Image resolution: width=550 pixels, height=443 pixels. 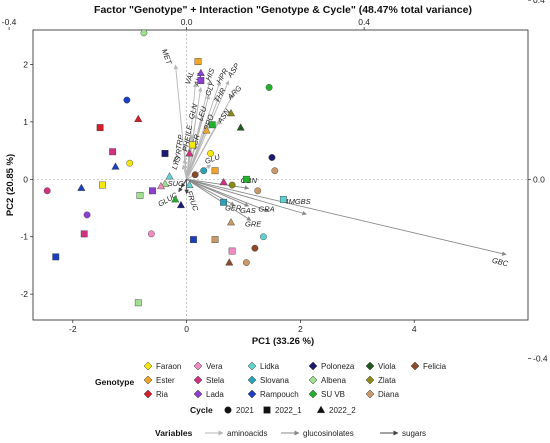 What do you see at coordinates (252, 366) in the screenshot?
I see `legend-key-lidka` at bounding box center [252, 366].